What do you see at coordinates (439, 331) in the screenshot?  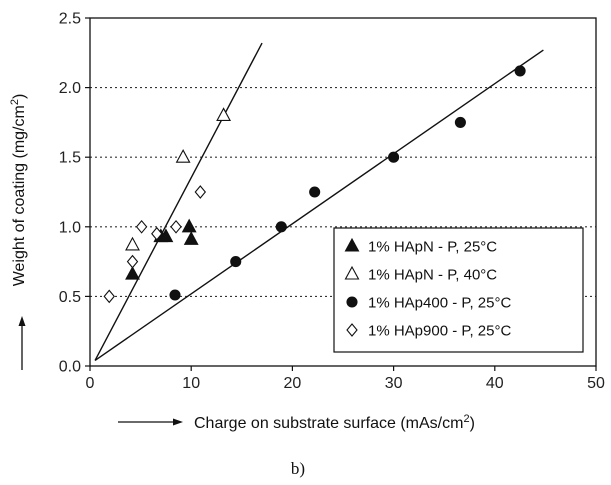 I see `legend-label: 1% HAp900 - P, 25°C` at bounding box center [439, 331].